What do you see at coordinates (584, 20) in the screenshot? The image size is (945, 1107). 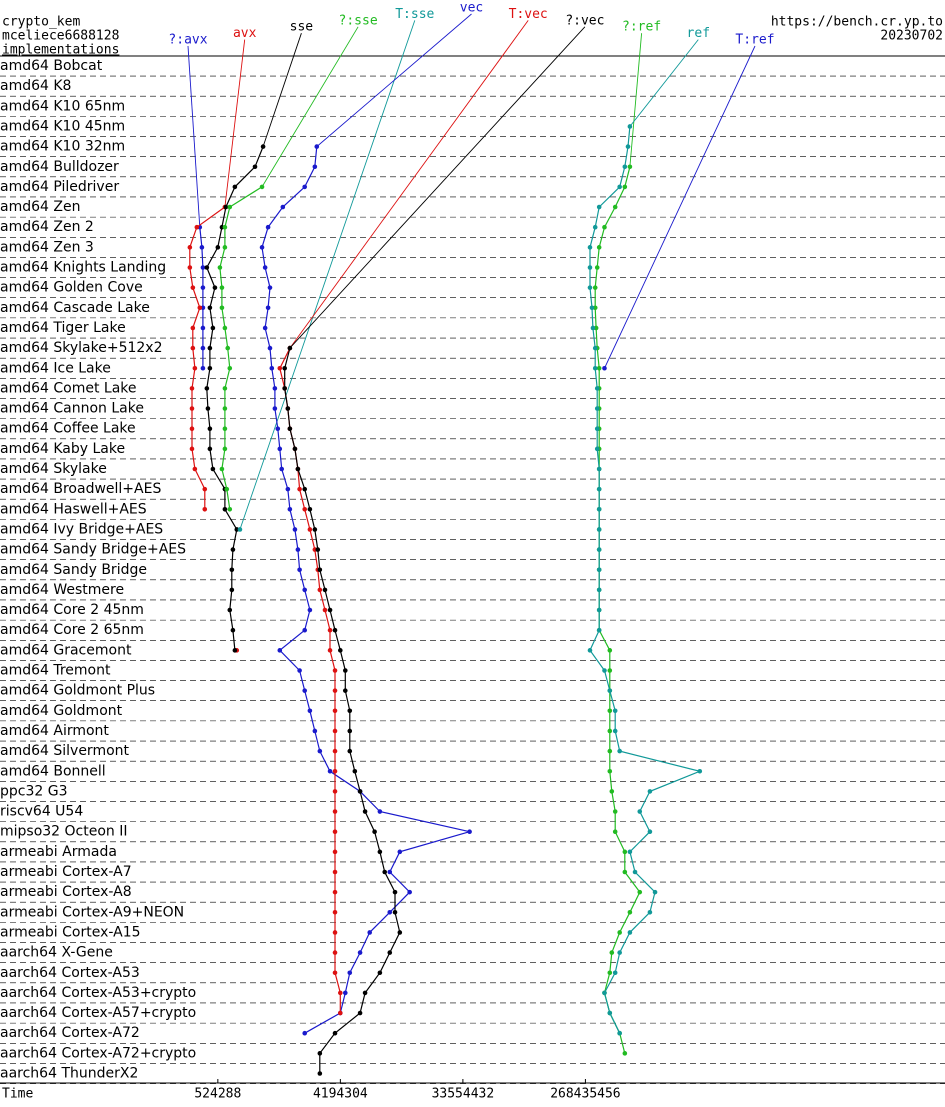 I see `legend-label: ?:vec` at bounding box center [584, 20].